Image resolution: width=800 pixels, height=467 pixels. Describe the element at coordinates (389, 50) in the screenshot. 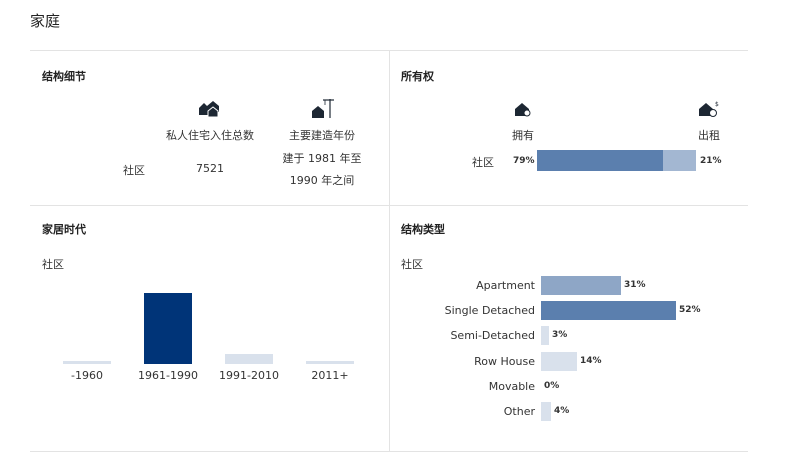

I see `divider-top` at that location.